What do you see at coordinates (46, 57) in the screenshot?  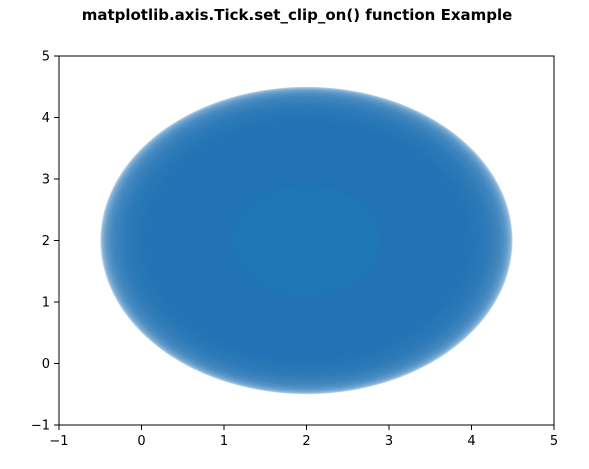 I see `y-tick-label: 5` at bounding box center [46, 57].